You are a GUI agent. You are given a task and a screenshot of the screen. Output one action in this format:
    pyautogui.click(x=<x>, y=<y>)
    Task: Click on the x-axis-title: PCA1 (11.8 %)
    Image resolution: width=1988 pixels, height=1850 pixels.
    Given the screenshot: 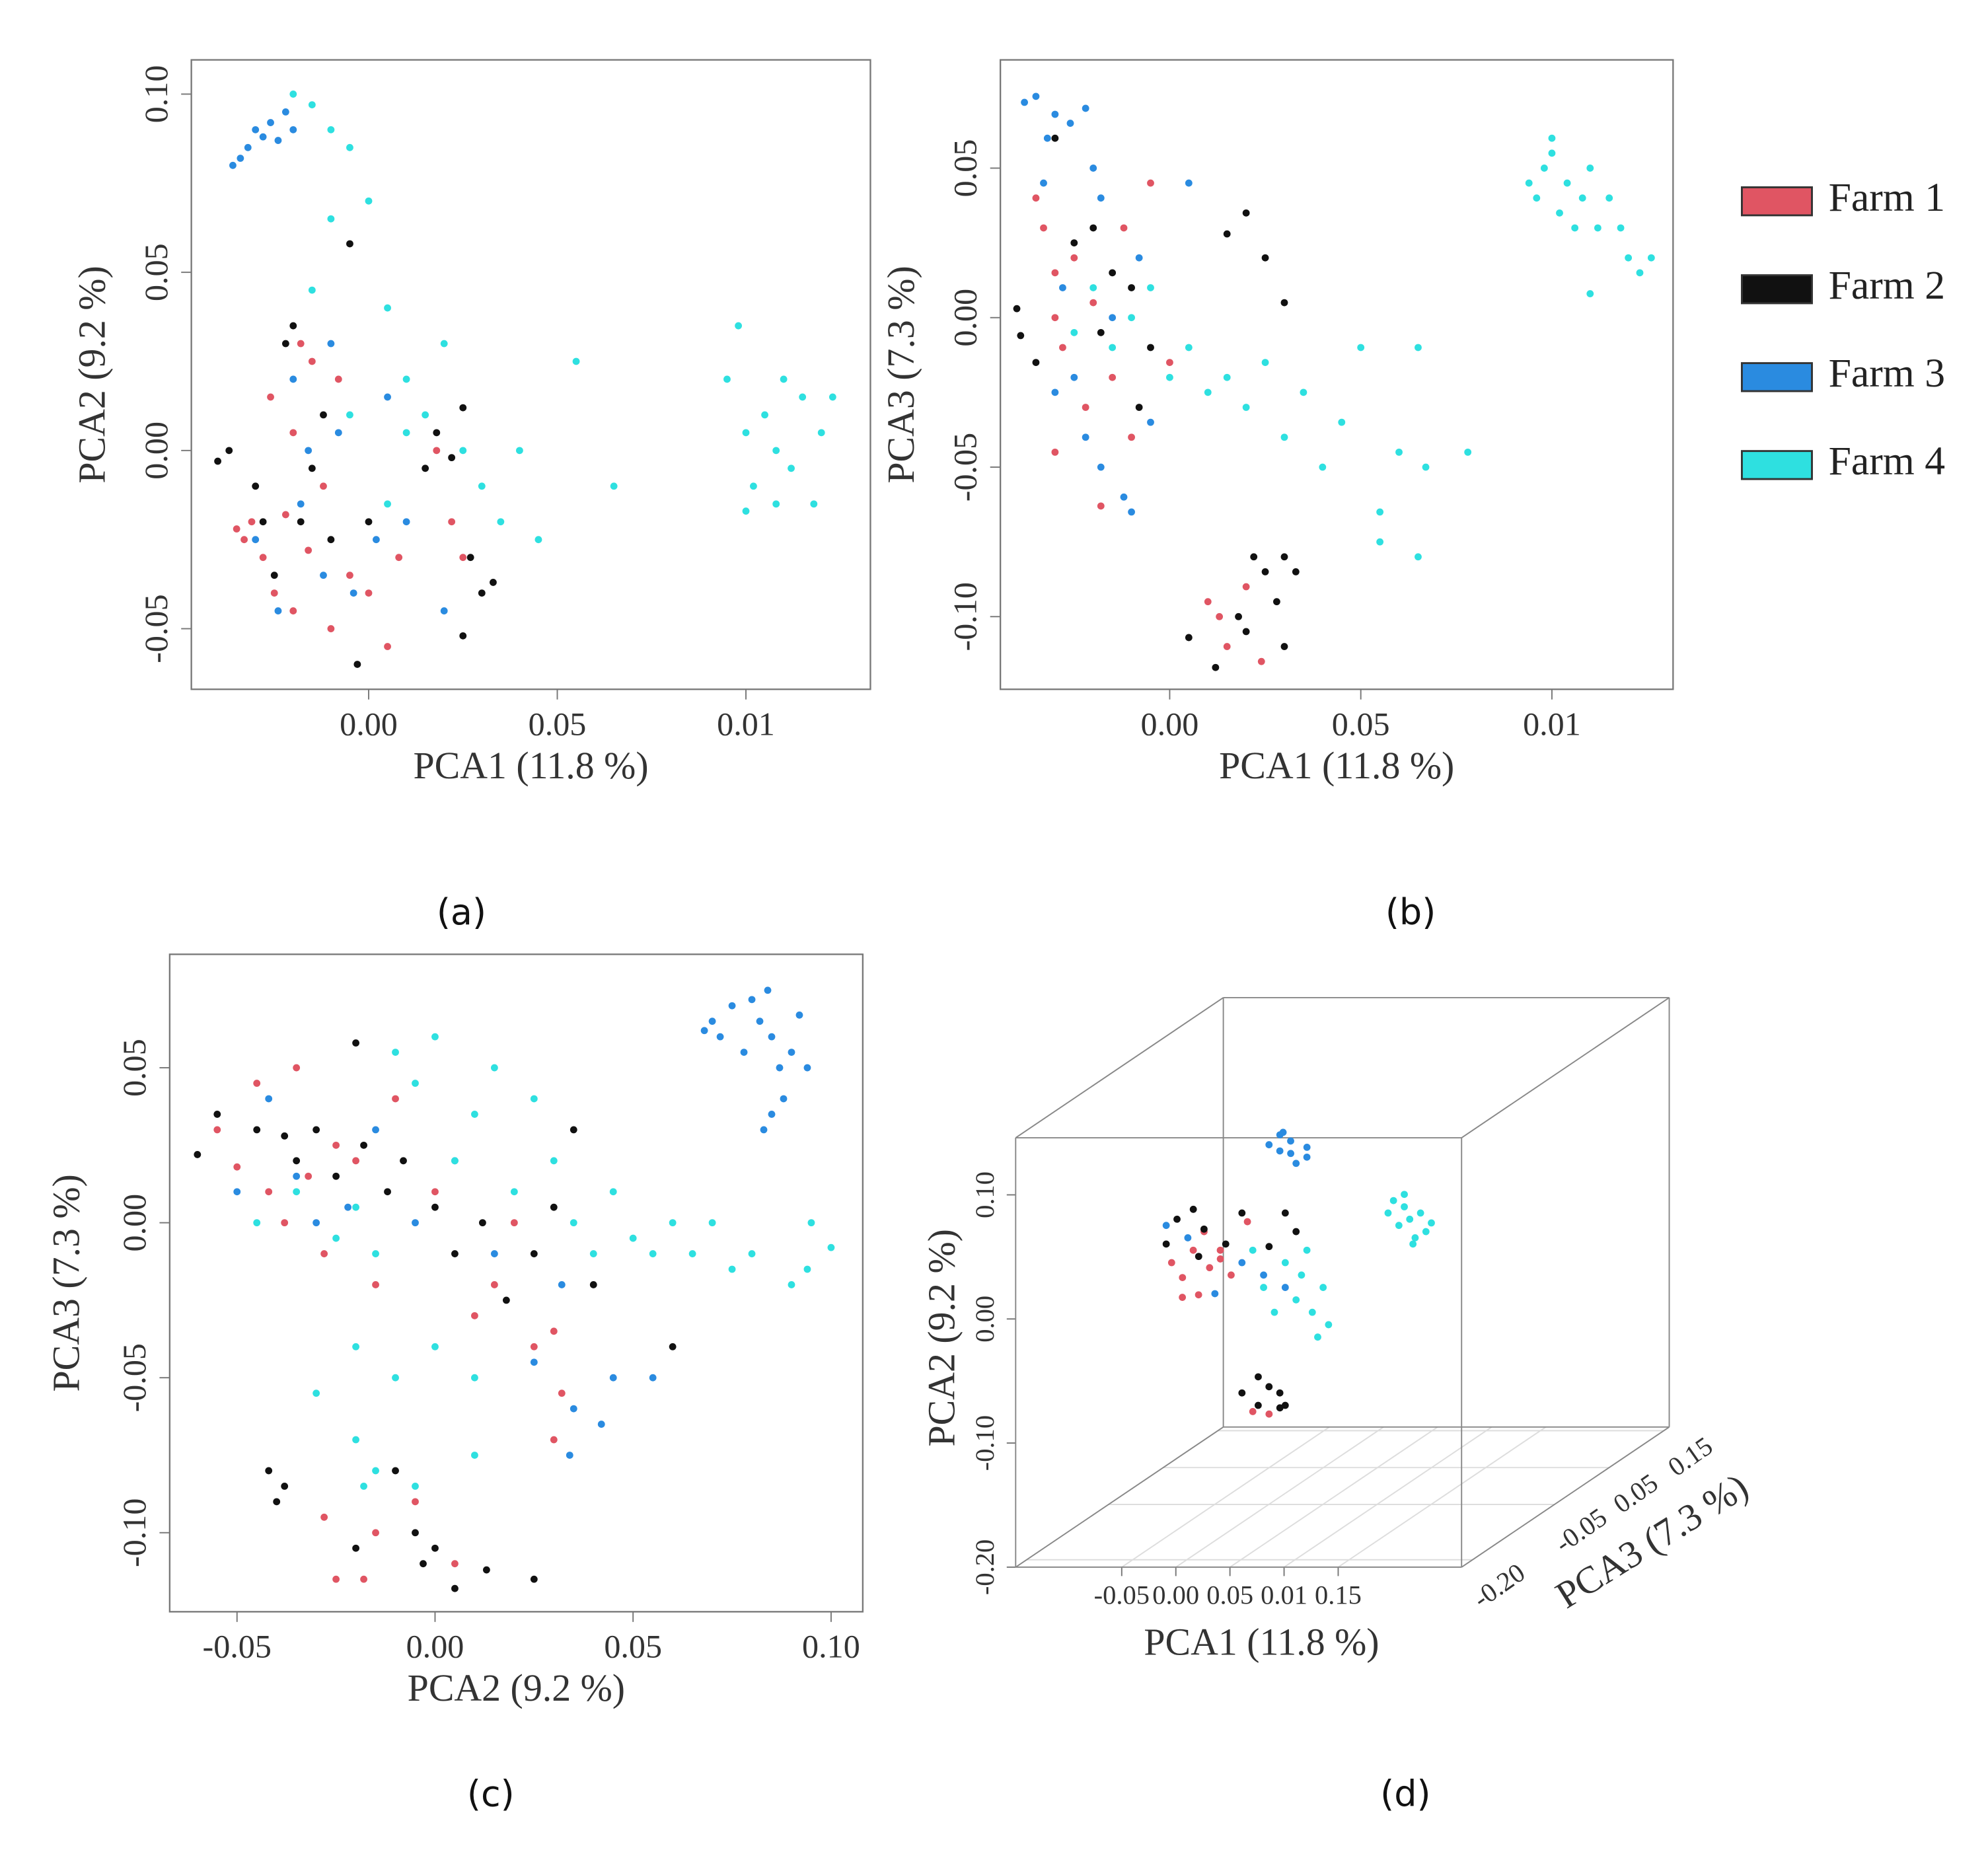 What is the action you would take?
    pyautogui.click(x=1262, y=1643)
    